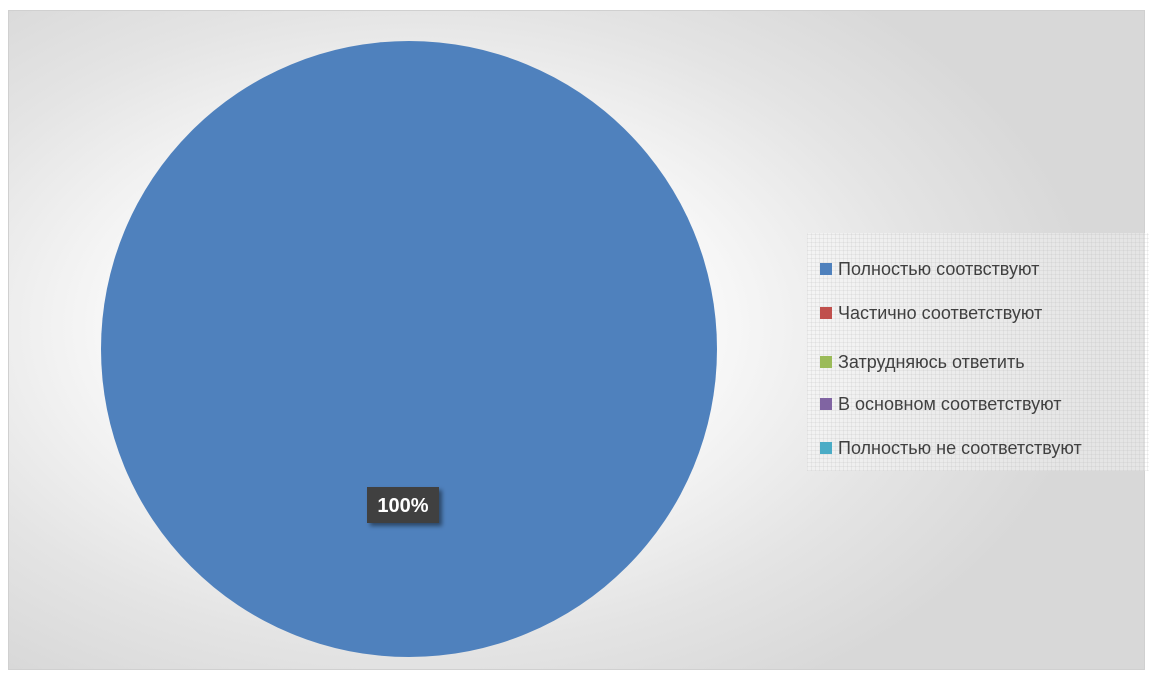  Describe the element at coordinates (931, 361) in the screenshot. I see `legend-label: Затрудняюсь ответить` at that location.